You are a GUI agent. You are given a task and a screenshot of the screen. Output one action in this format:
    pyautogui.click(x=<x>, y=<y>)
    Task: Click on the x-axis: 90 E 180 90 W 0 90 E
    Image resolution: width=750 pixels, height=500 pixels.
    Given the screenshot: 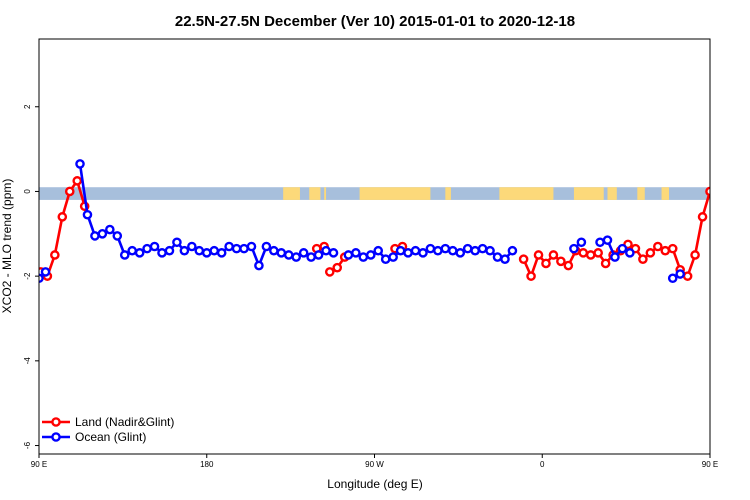 What is the action you would take?
    pyautogui.click(x=374, y=461)
    